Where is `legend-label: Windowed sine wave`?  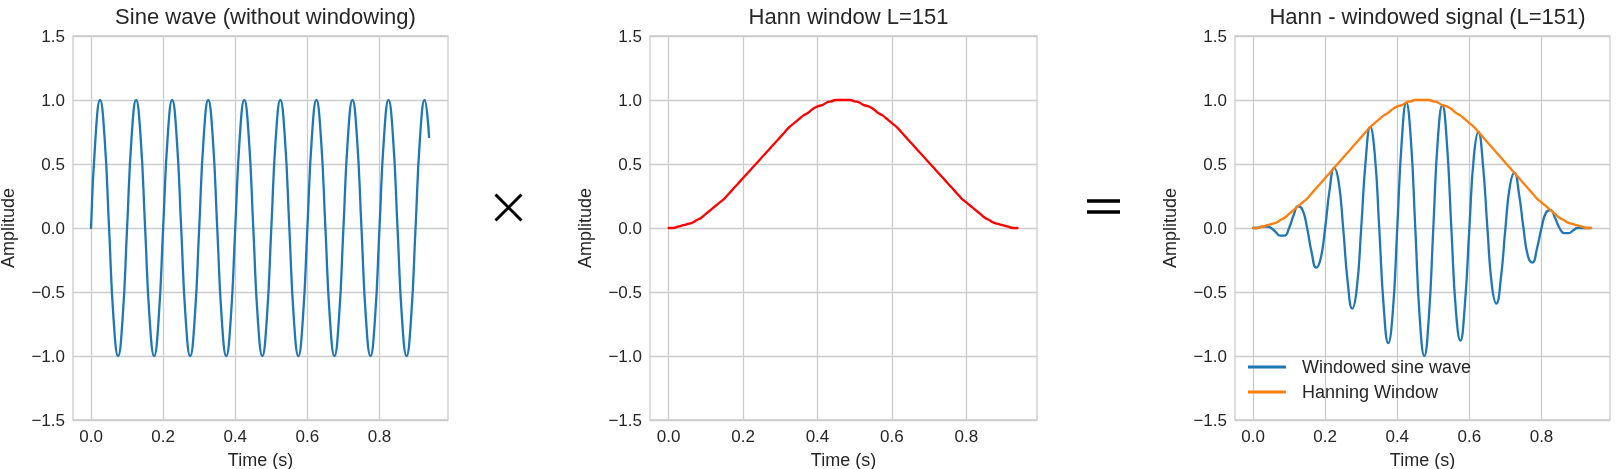
legend-label: Windowed sine wave is located at coordinates (1387, 367).